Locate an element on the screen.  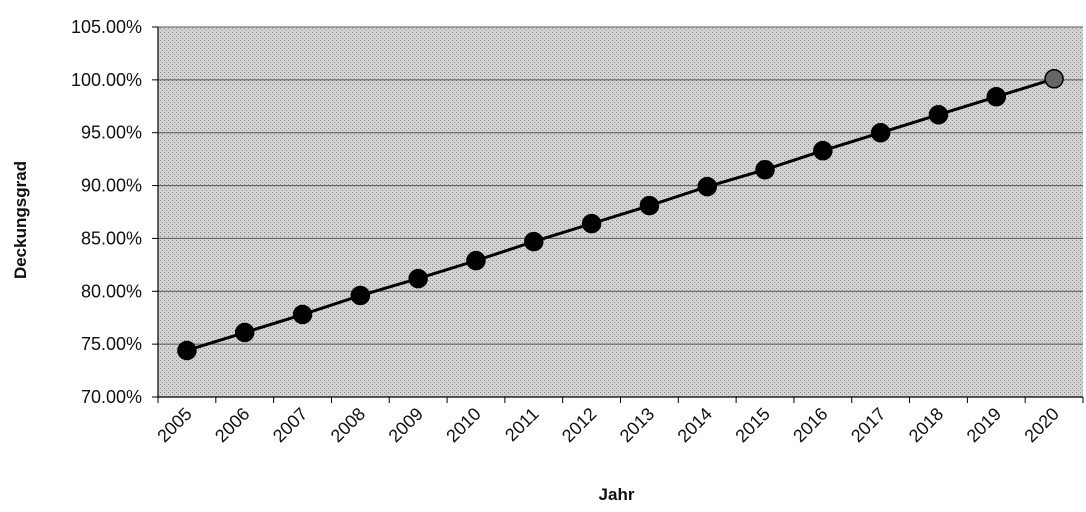
x-tick-label: 2007 is located at coordinates (290, 425).